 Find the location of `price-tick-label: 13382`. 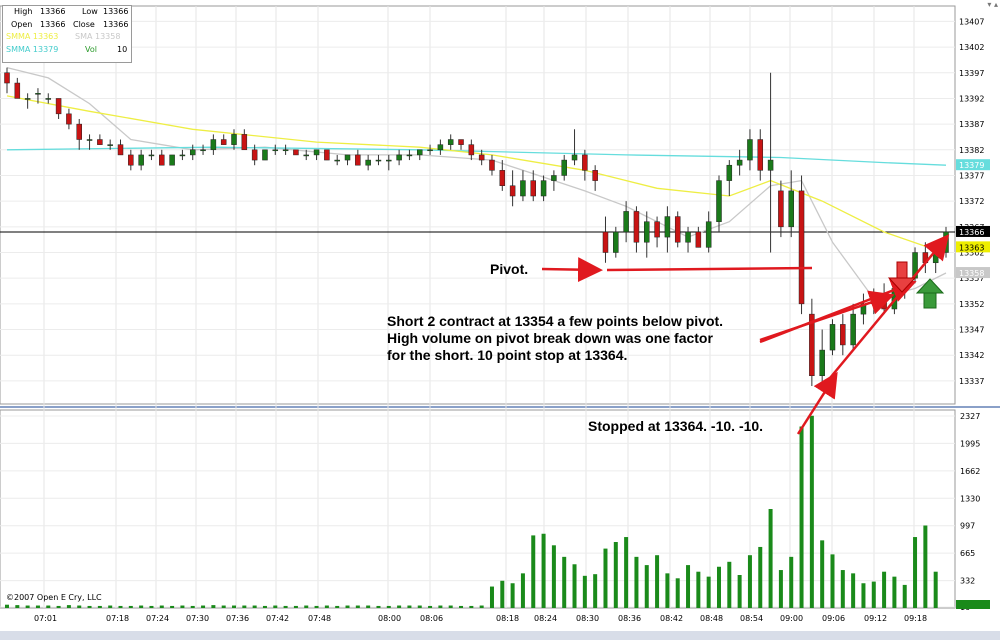

price-tick-label: 13382 is located at coordinates (971, 150).